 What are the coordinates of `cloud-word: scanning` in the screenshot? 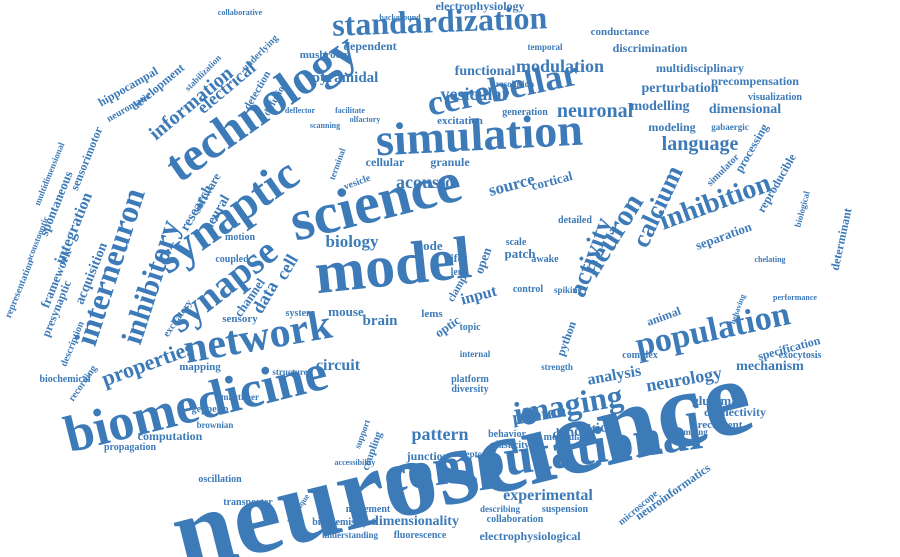 It's located at (325, 125).